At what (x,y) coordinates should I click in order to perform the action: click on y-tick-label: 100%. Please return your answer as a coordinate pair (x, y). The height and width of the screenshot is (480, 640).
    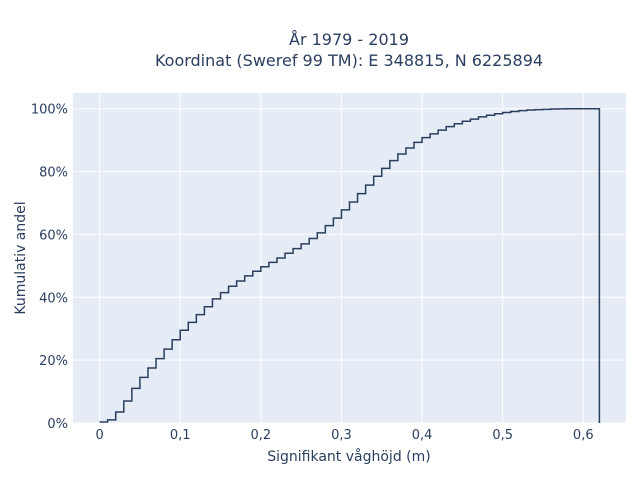
    Looking at the image, I should click on (49, 110).